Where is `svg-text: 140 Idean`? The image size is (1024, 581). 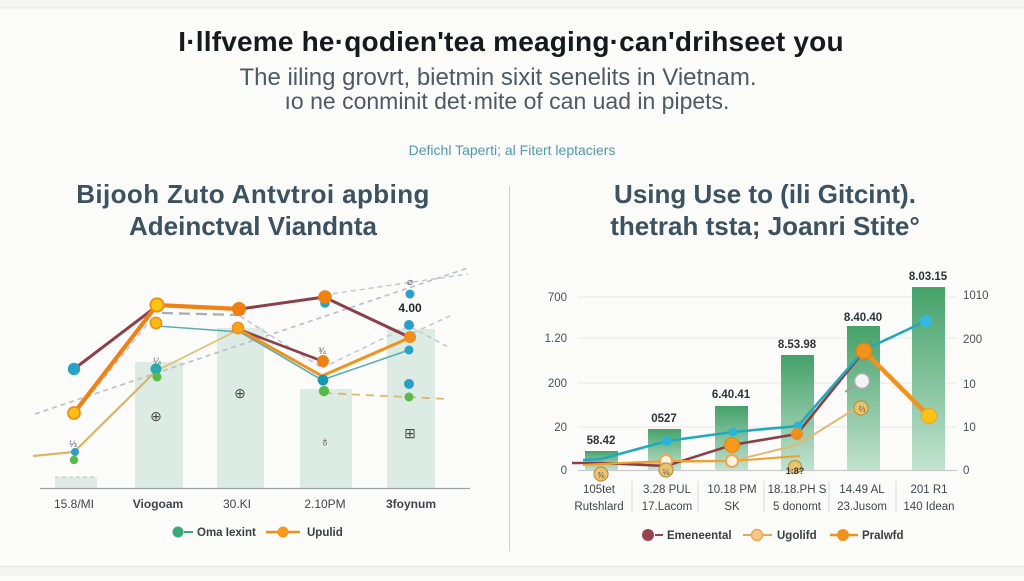
svg-text: 140 Idean is located at coordinates (928, 507).